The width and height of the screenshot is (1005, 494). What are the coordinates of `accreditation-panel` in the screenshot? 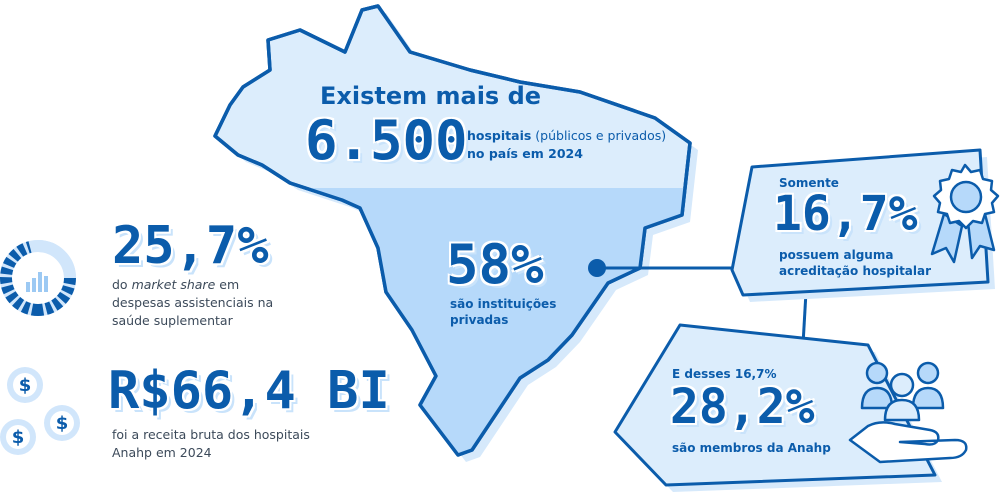 It's located at (860, 222).